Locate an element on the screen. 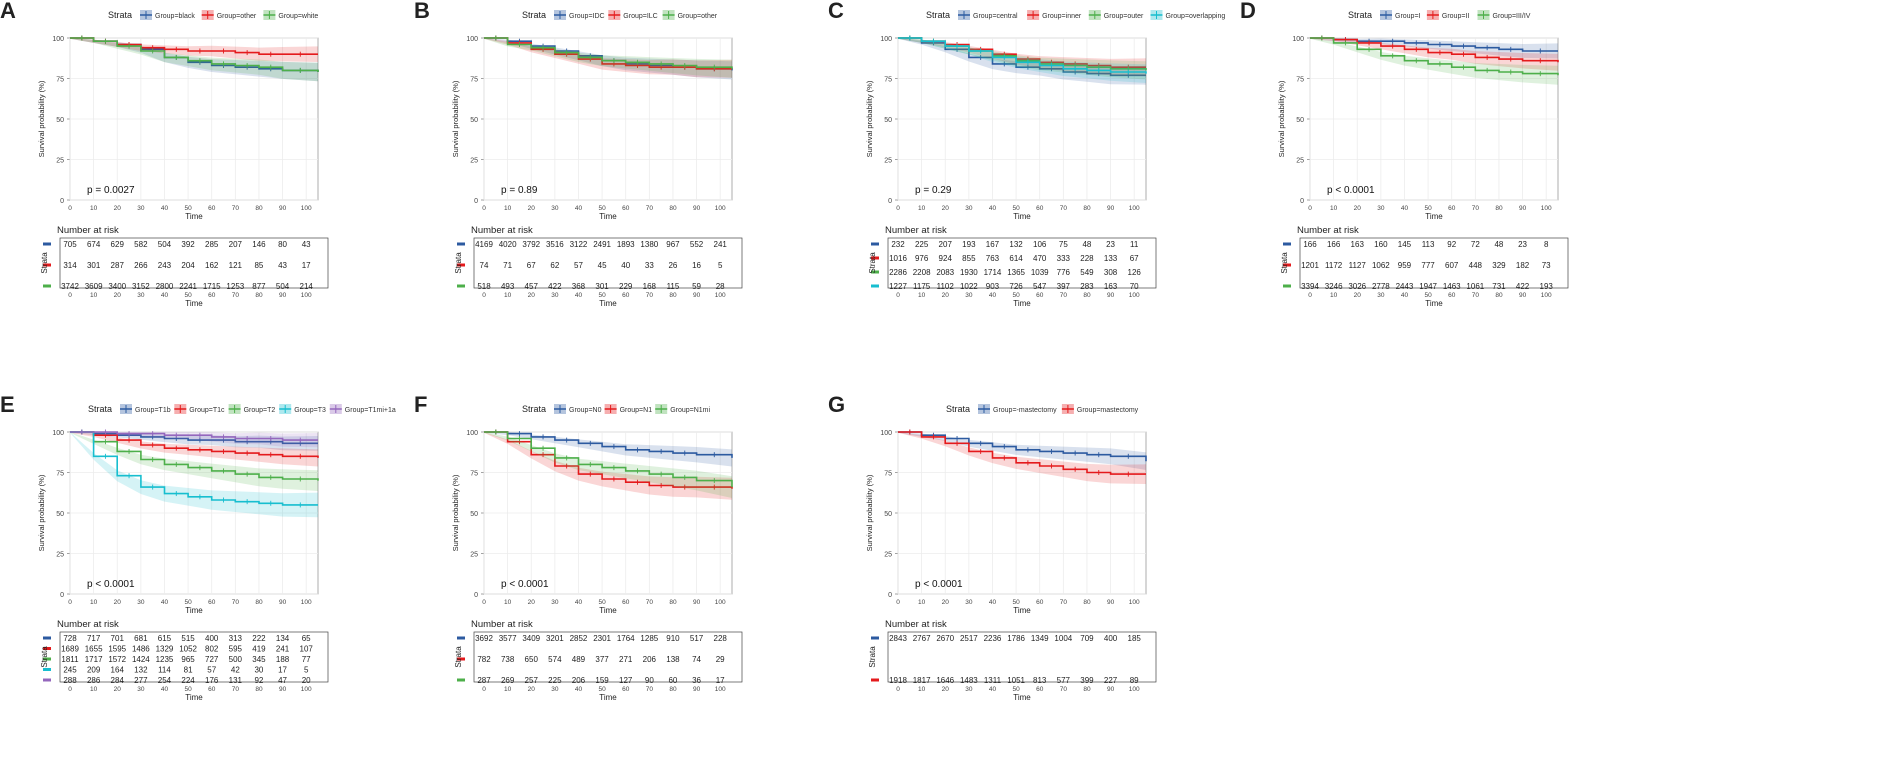 The height and width of the screenshot is (780, 1904). risk-count: 209 is located at coordinates (94, 670).